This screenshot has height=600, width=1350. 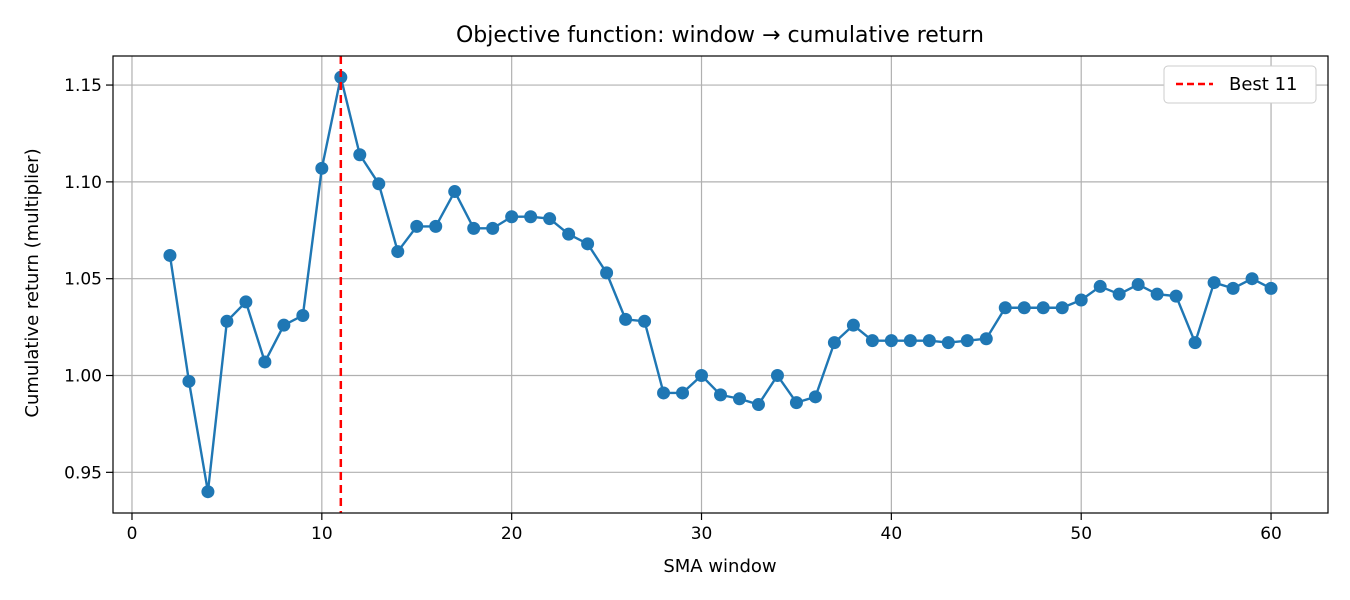 I want to click on y-tick-label: 1.10, so click(x=83, y=183).